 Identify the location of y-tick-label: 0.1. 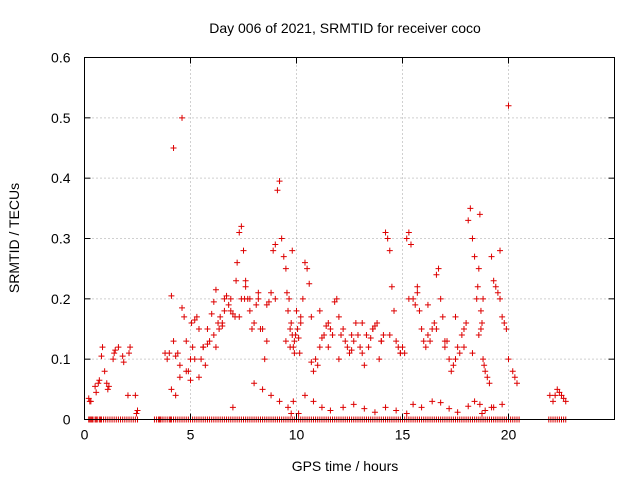
(61, 359).